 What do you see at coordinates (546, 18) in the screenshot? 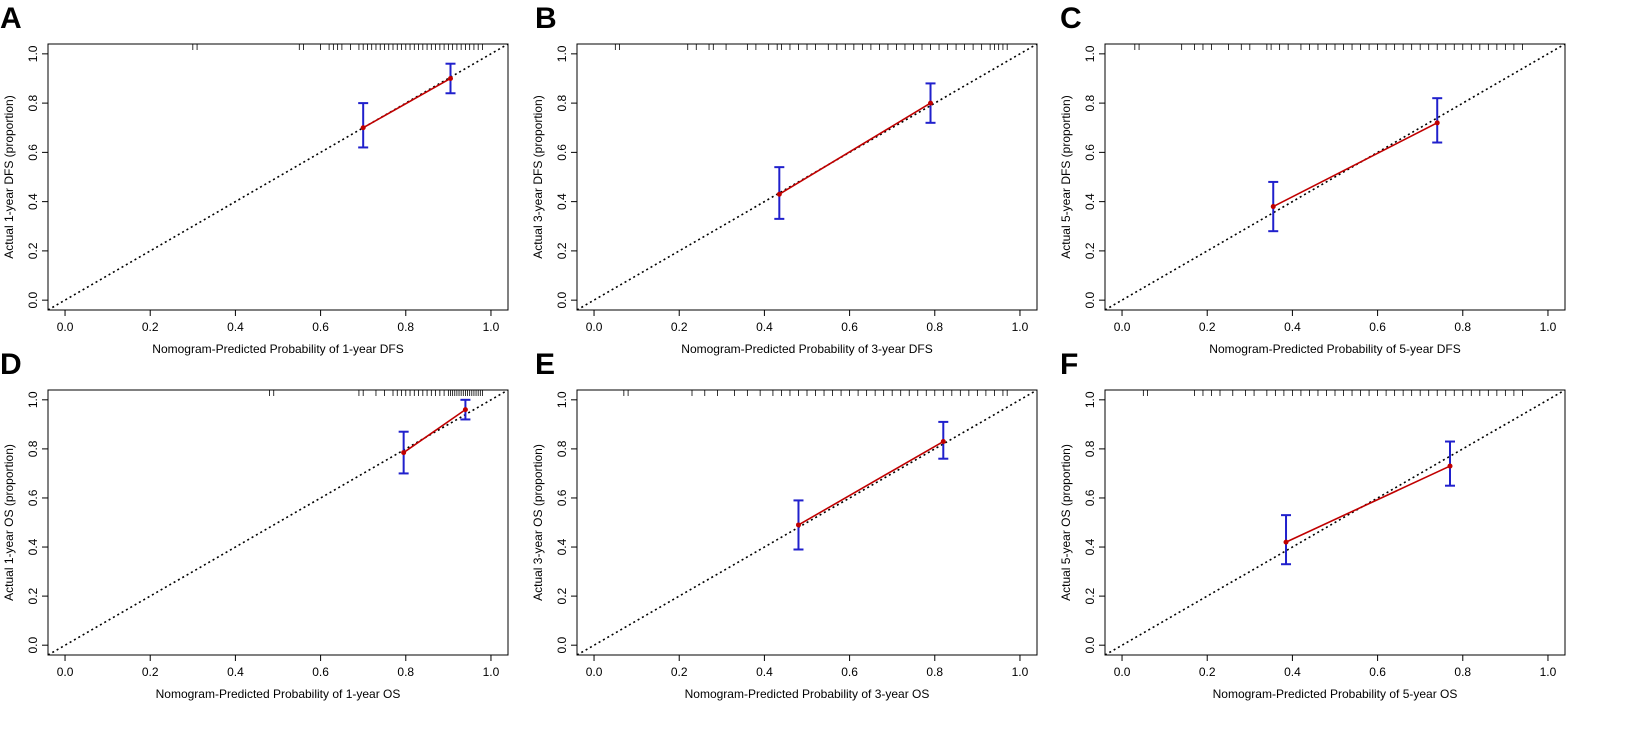
I see `panel-letter: B` at bounding box center [546, 18].